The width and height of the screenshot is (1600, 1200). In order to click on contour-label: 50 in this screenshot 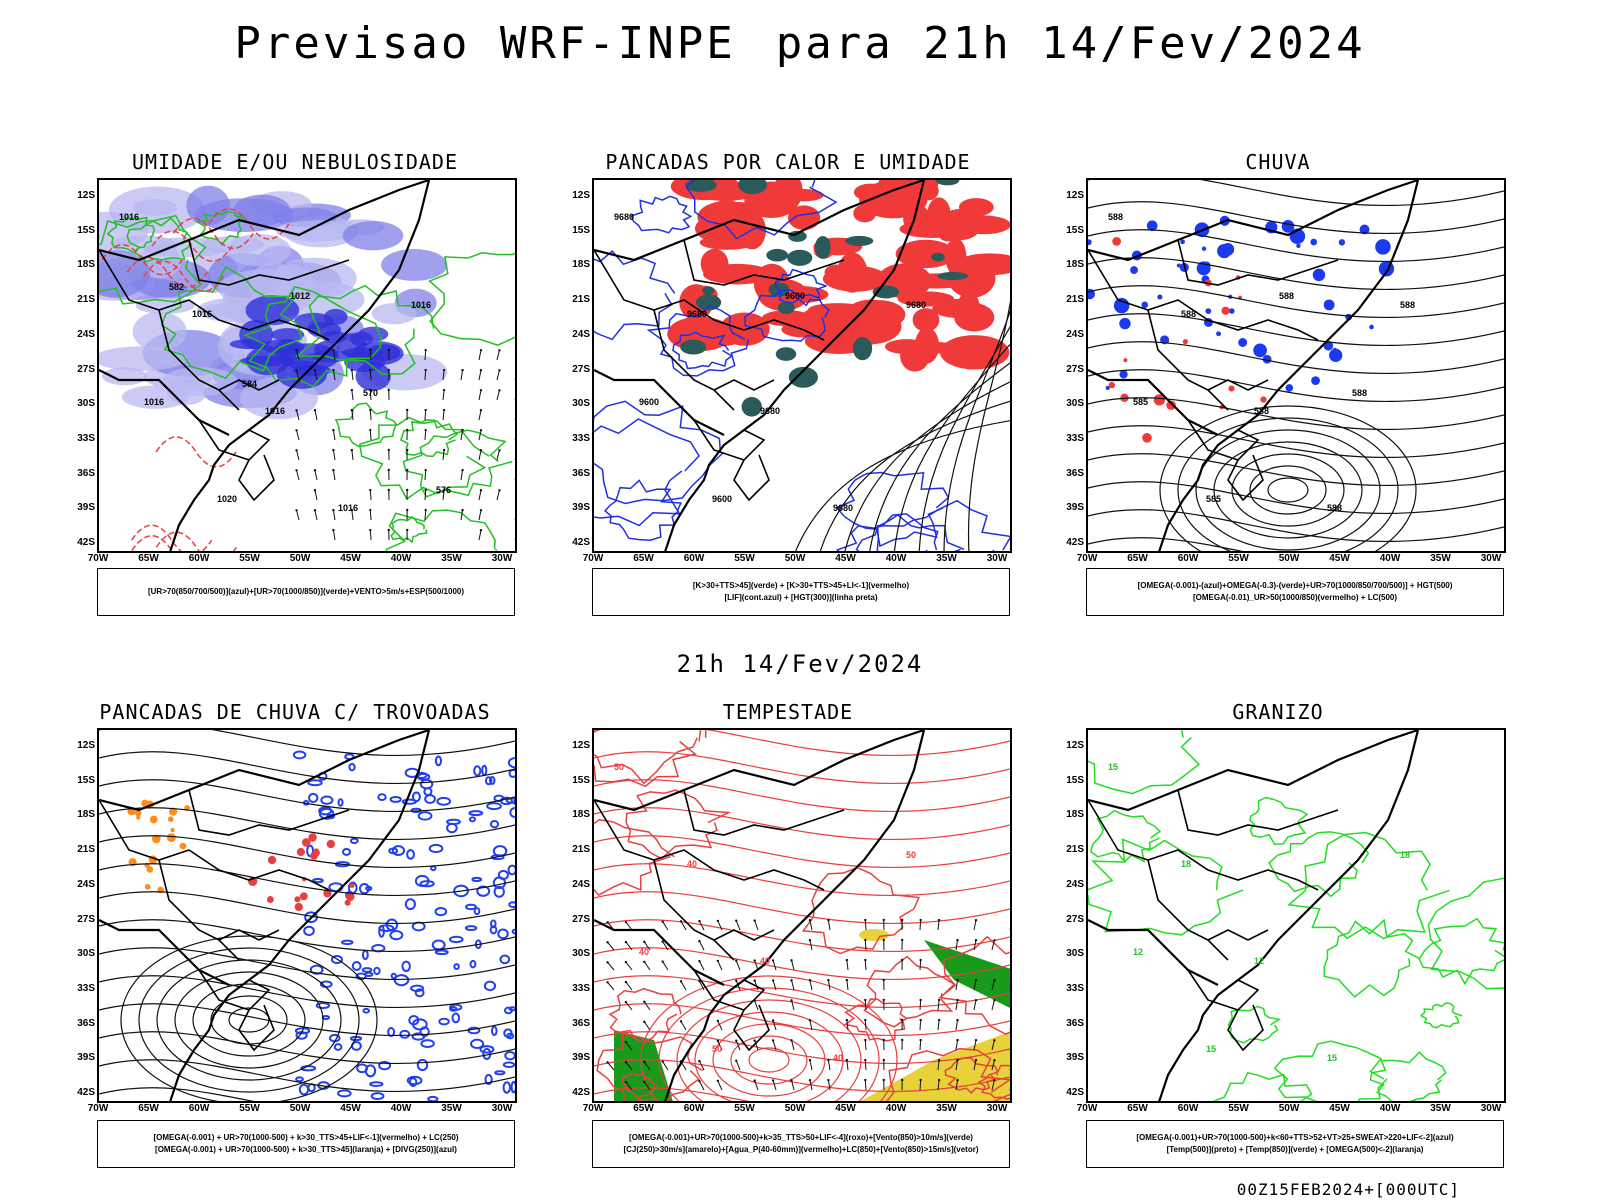, I will do `click(911, 855)`.